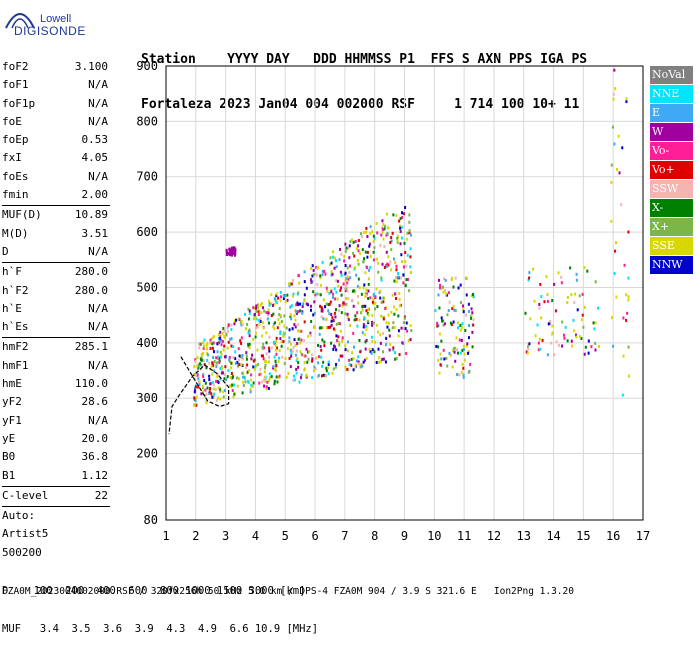 Image resolution: width=700 pixels, height=648 pixels. What do you see at coordinates (56, 177) in the screenshot?
I see `param-row: foEs N/A` at bounding box center [56, 177].